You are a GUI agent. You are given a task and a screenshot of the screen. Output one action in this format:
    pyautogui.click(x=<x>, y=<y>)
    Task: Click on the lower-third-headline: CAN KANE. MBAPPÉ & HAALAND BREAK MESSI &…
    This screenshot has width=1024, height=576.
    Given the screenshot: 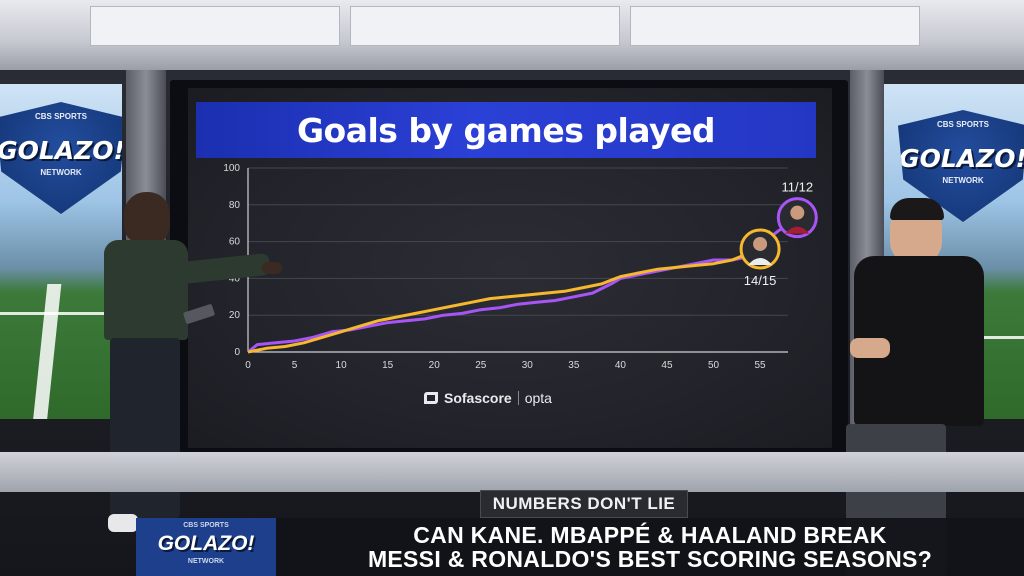 What is the action you would take?
    pyautogui.click(x=650, y=547)
    